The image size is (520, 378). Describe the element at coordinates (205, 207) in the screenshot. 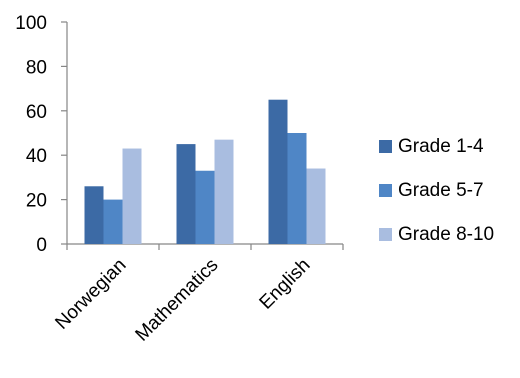

I see `bar-grade-5-7-mathematics` at that location.